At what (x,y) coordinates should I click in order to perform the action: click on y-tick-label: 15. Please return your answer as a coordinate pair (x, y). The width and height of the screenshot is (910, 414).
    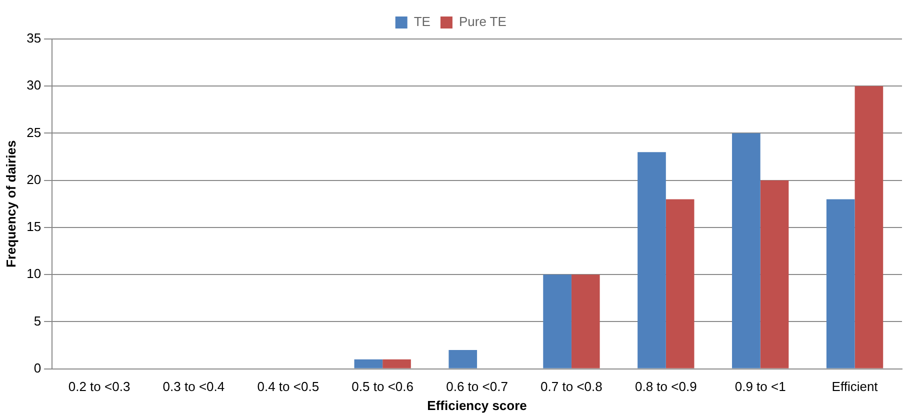
    Looking at the image, I should click on (34, 226).